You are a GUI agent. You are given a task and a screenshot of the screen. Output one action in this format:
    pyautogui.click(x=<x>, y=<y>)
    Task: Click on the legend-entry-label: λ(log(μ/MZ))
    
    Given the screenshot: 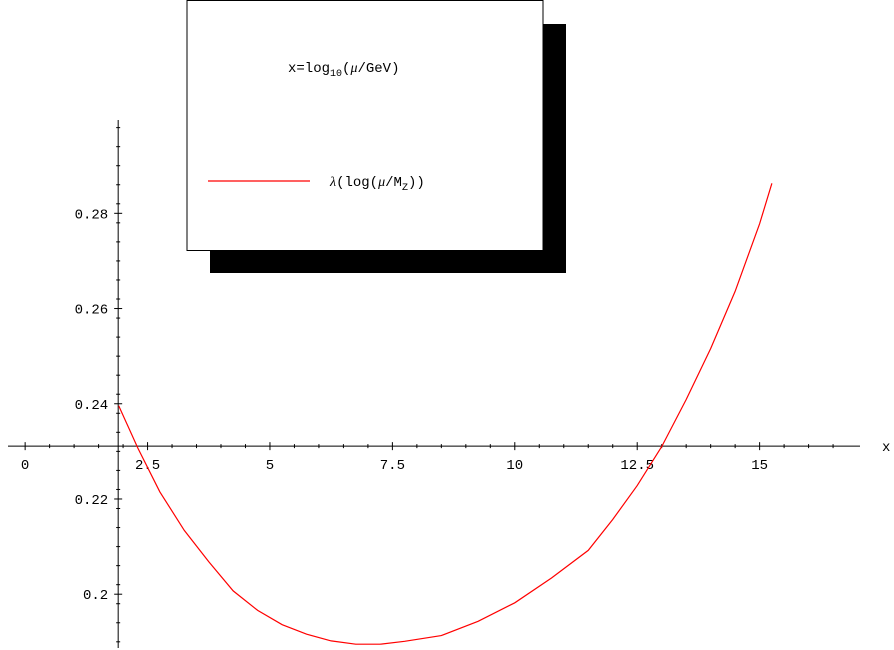 What is the action you would take?
    pyautogui.click(x=377, y=184)
    